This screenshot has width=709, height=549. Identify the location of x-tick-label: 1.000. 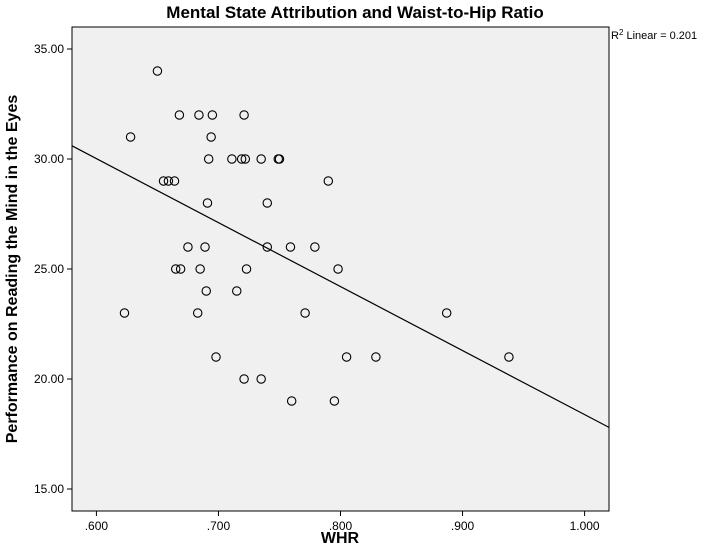
(585, 526).